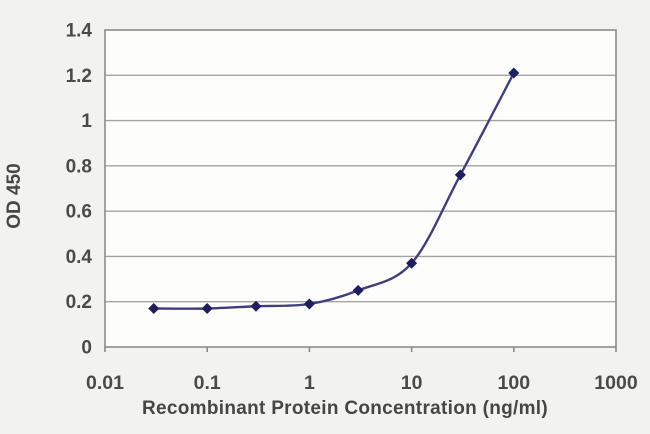 This screenshot has width=650, height=434. Describe the element at coordinates (14, 196) in the screenshot. I see `y-axis-title: OD 450` at that location.